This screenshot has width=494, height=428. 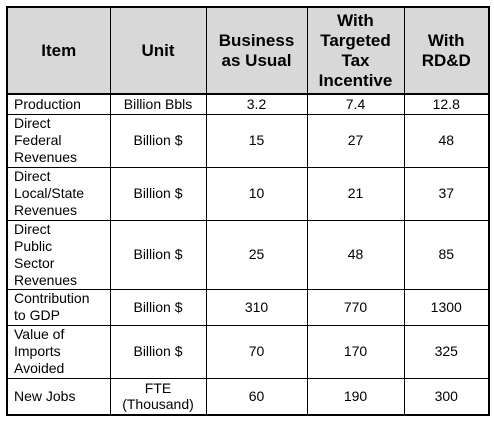 I want to click on header-item: Item, so click(x=58, y=50).